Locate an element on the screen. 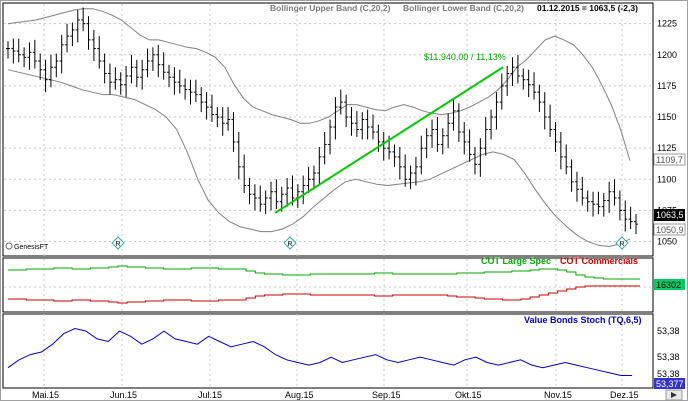  arrow-right-icon is located at coordinates (674, 395).